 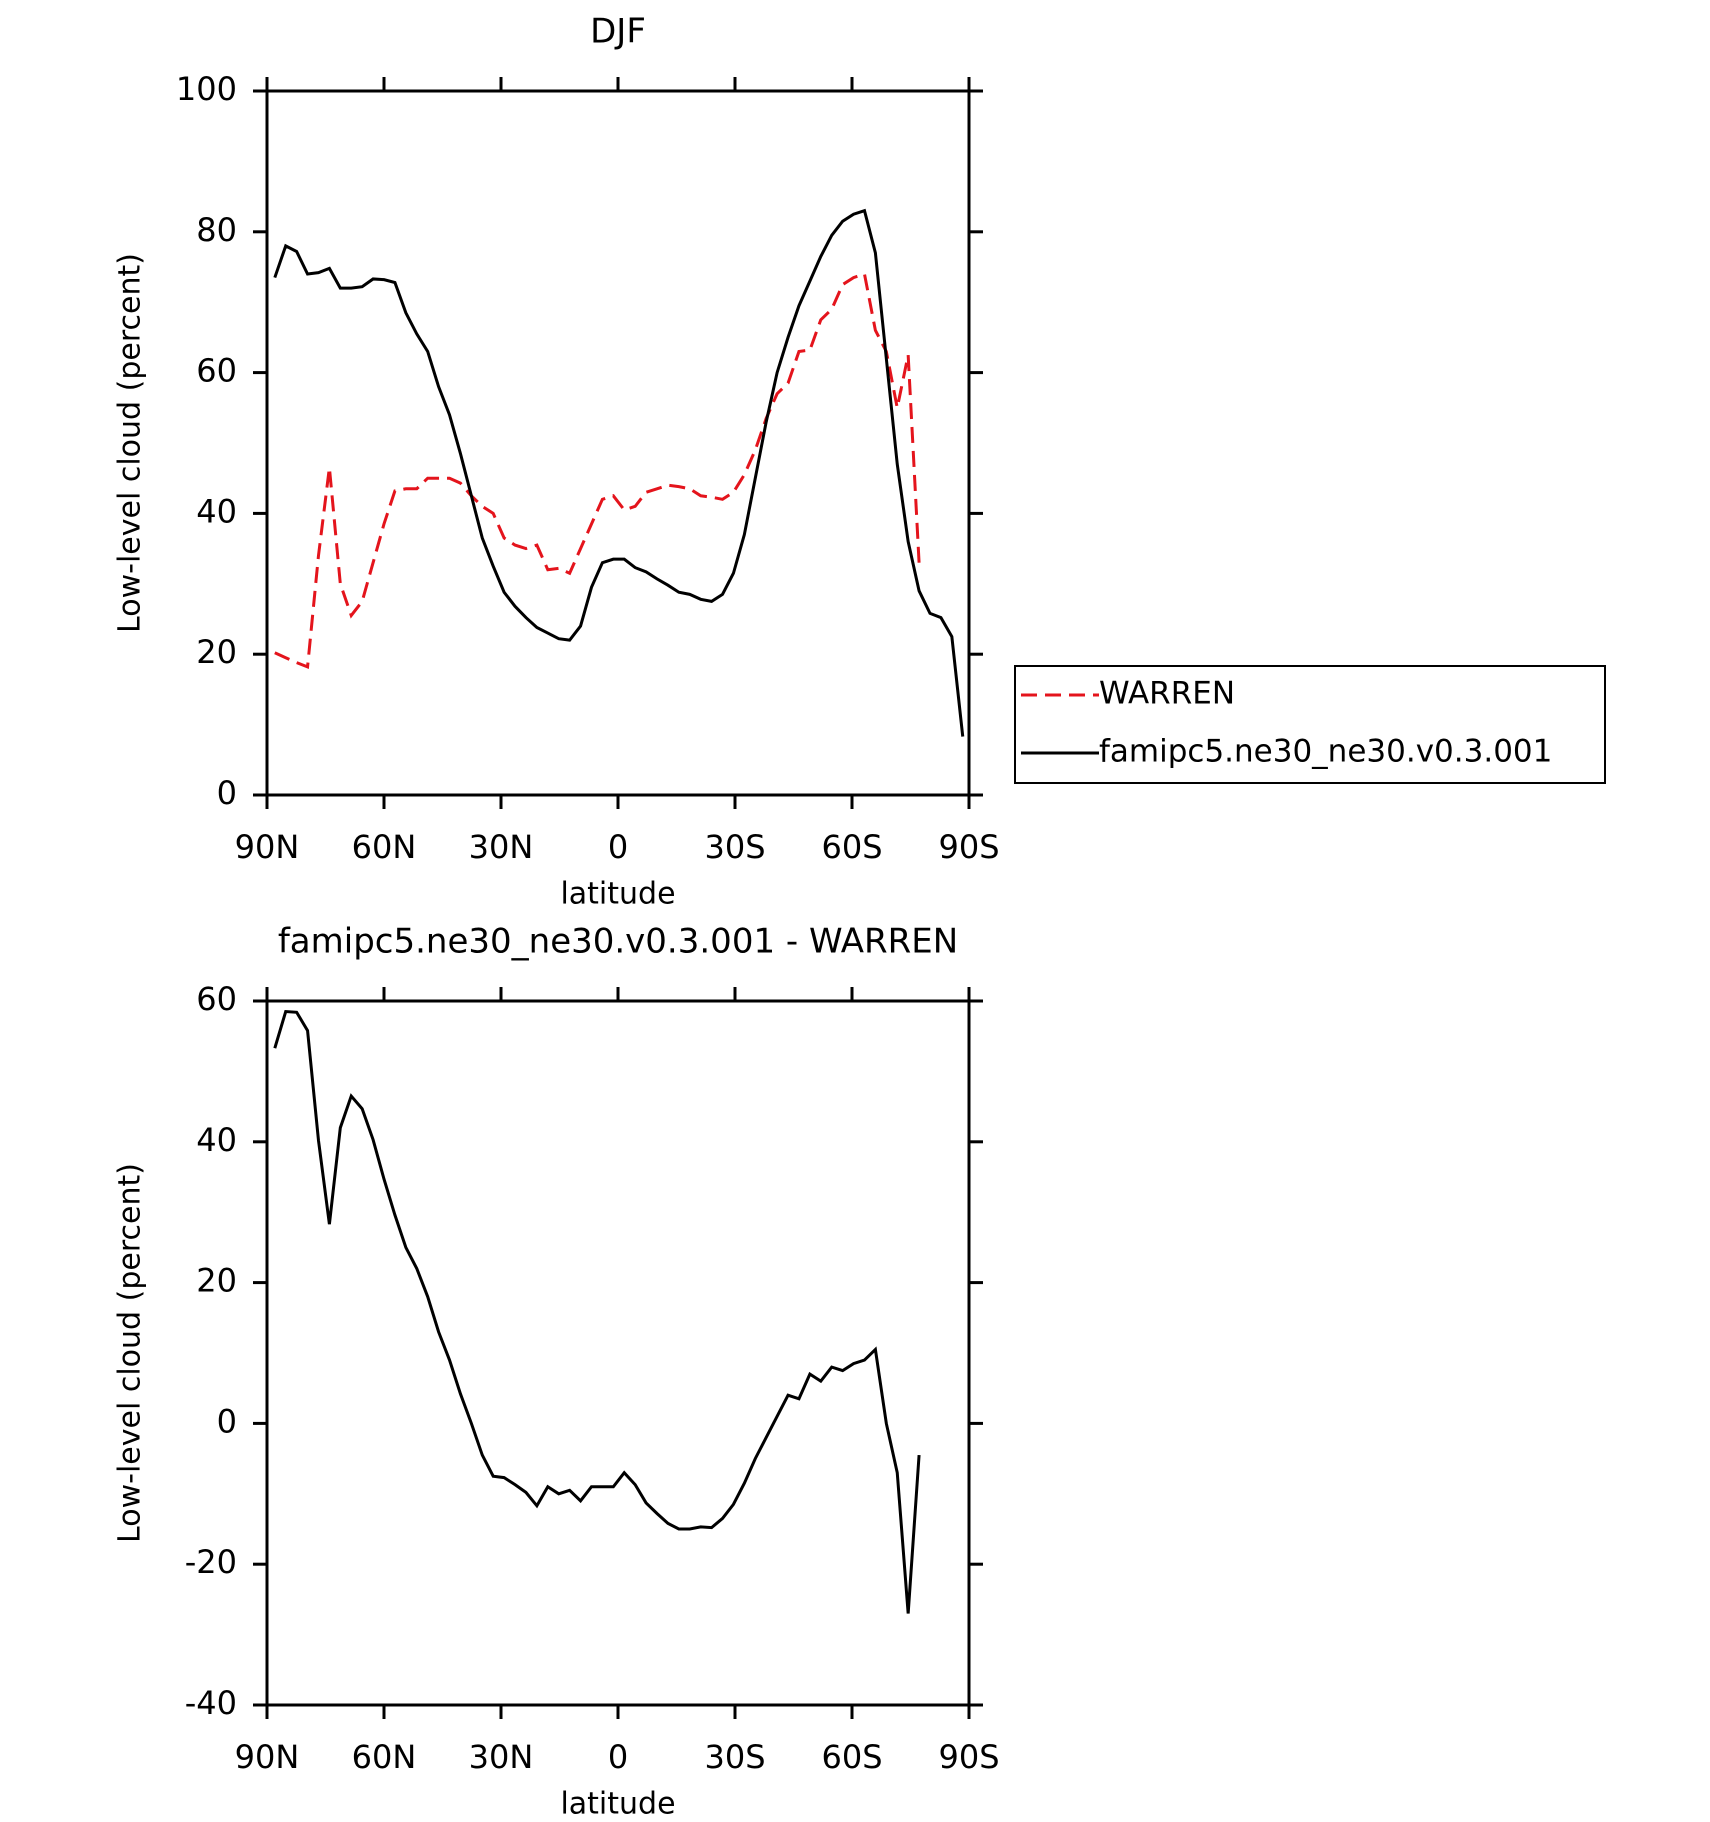 What do you see at coordinates (211, 1562) in the screenshot?
I see `y-tick-label: -20` at bounding box center [211, 1562].